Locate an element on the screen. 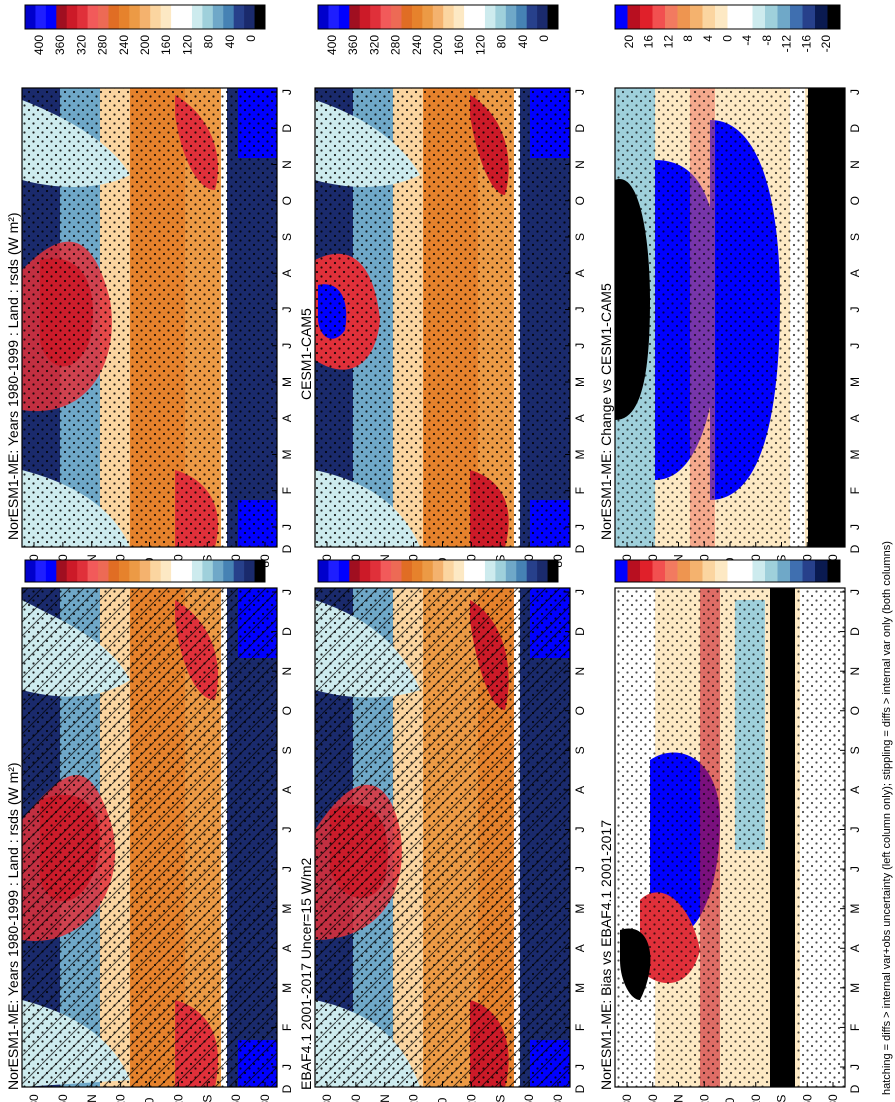 This screenshot has height=1102, width=895. colorbar-tick-label: 200 is located at coordinates (438, 45).